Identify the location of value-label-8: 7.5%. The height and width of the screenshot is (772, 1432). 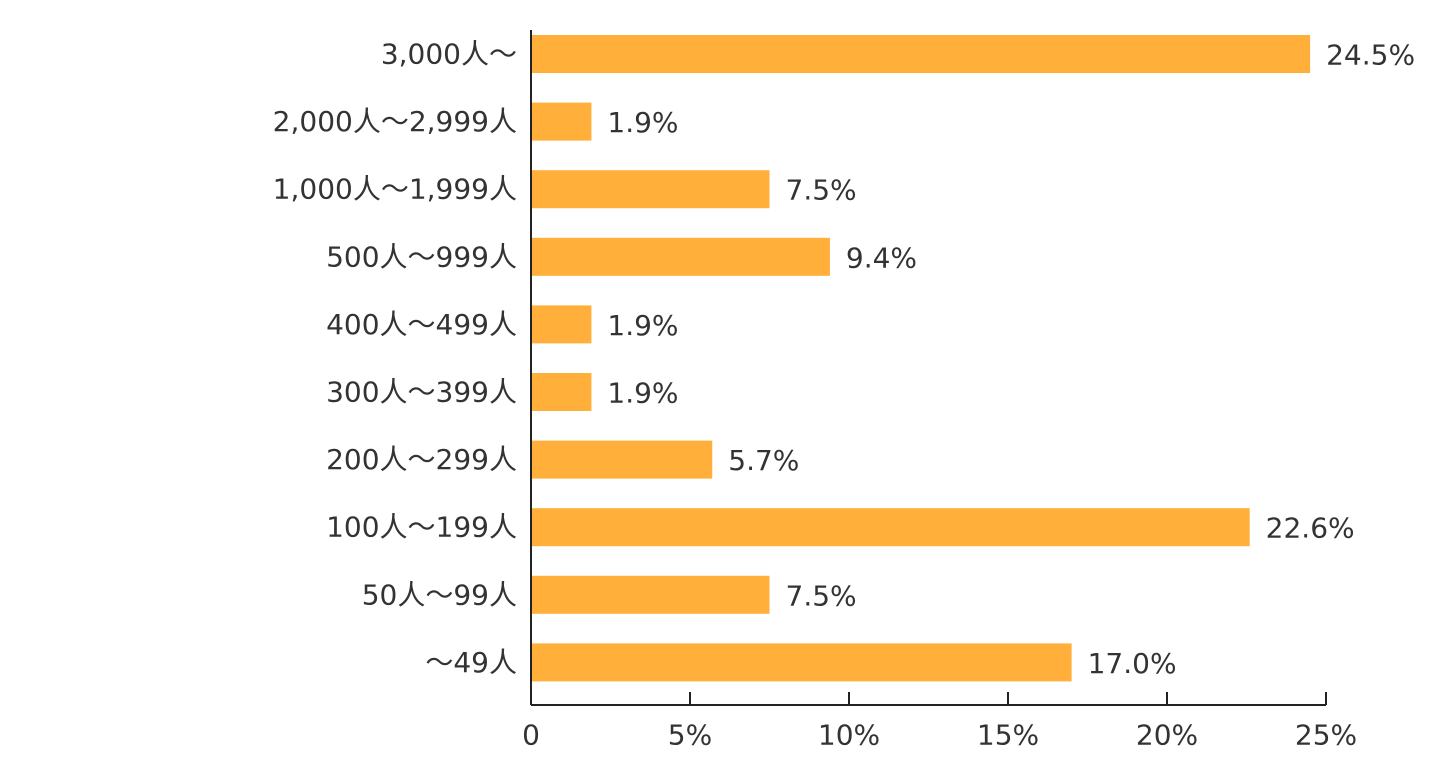
(821, 595).